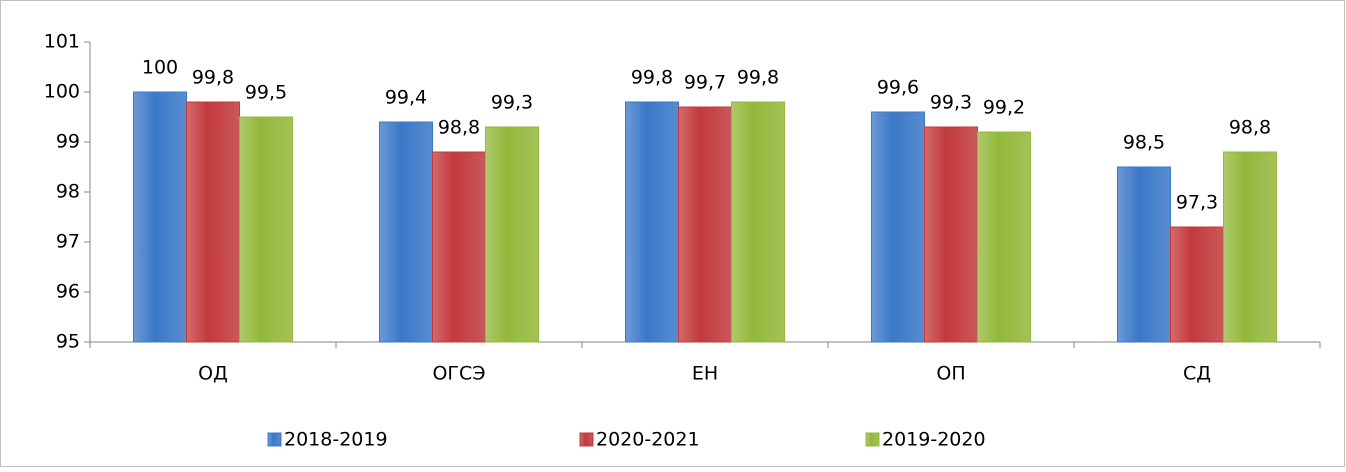 This screenshot has width=1346, height=472. I want to click on value-label: 99,4, so click(406, 98).